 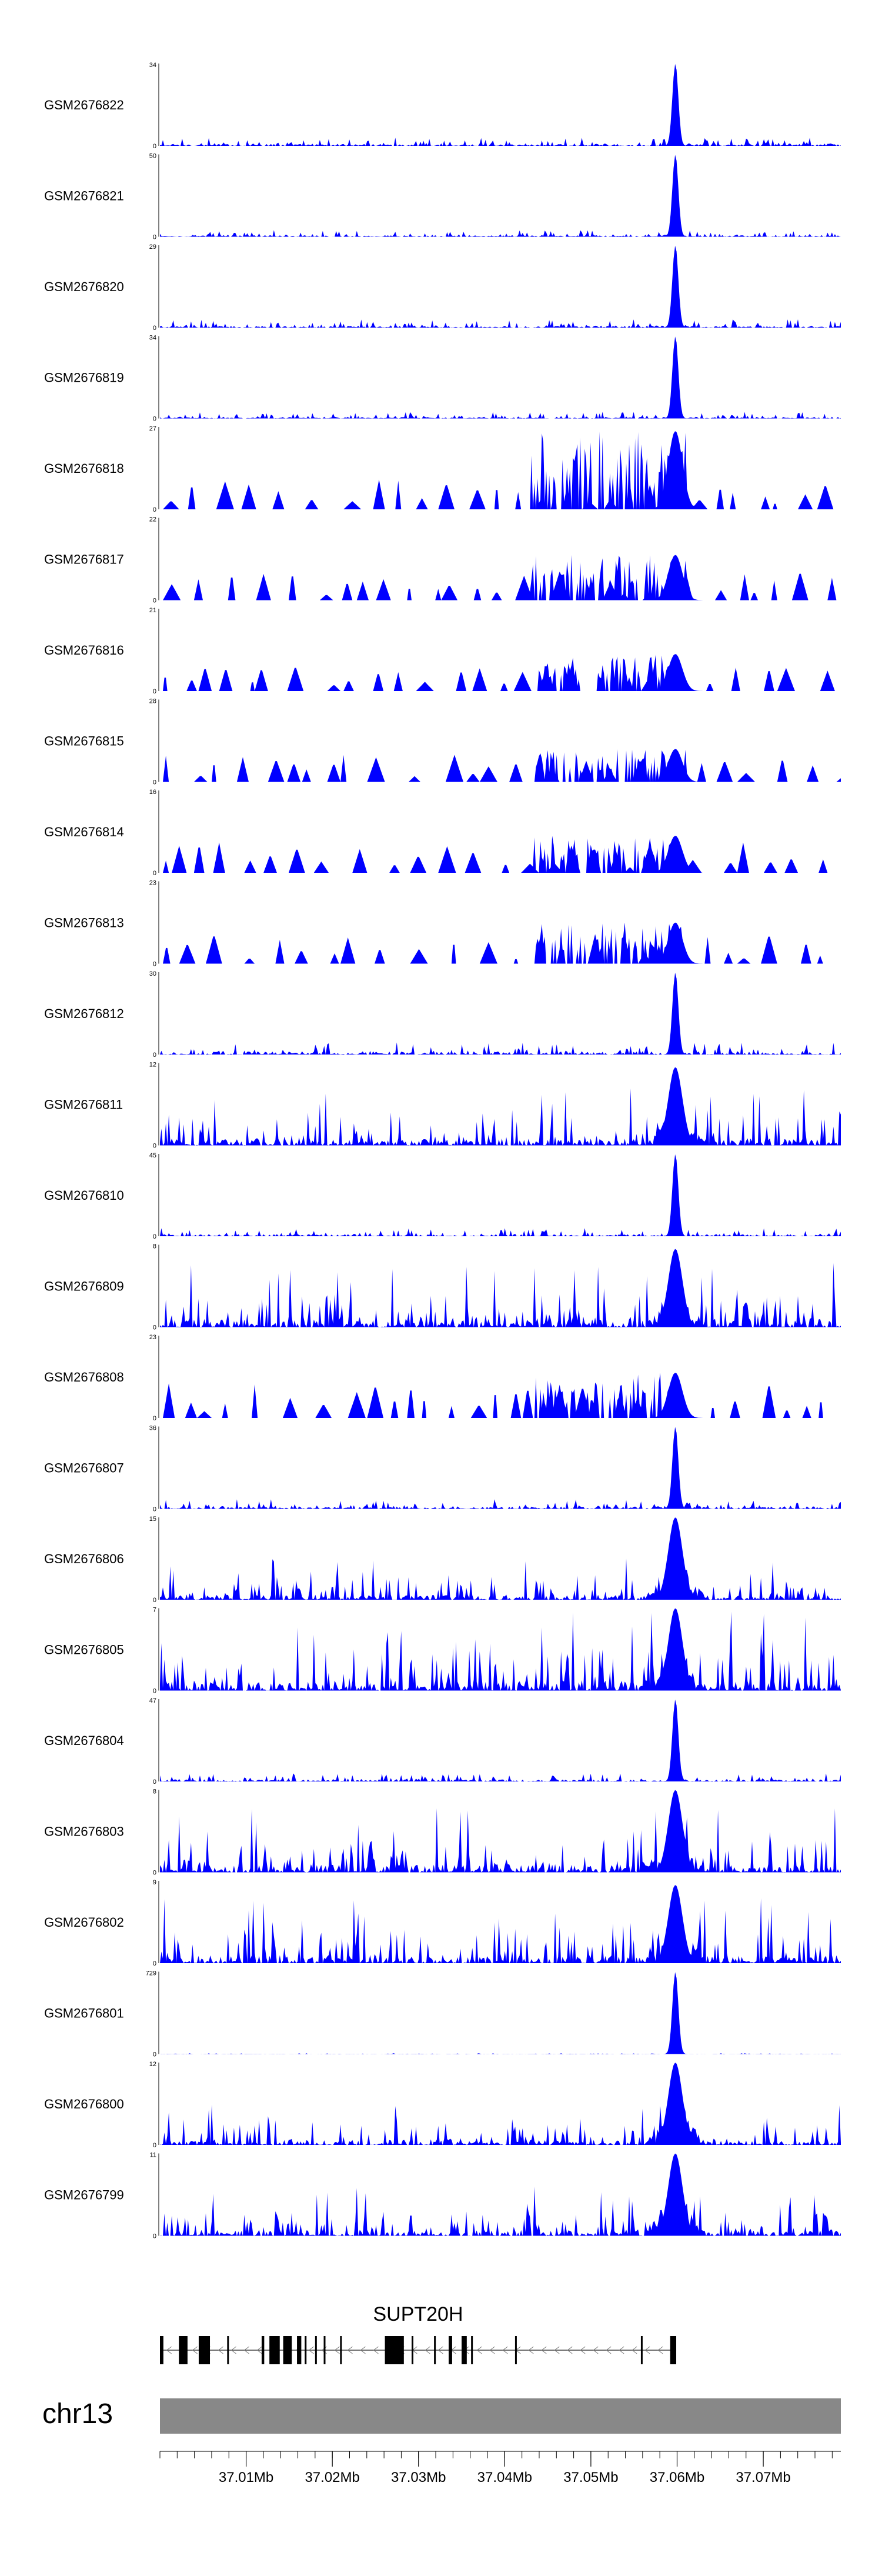 What do you see at coordinates (152, 156) in the screenshot?
I see `track-ymax-label: 50` at bounding box center [152, 156].